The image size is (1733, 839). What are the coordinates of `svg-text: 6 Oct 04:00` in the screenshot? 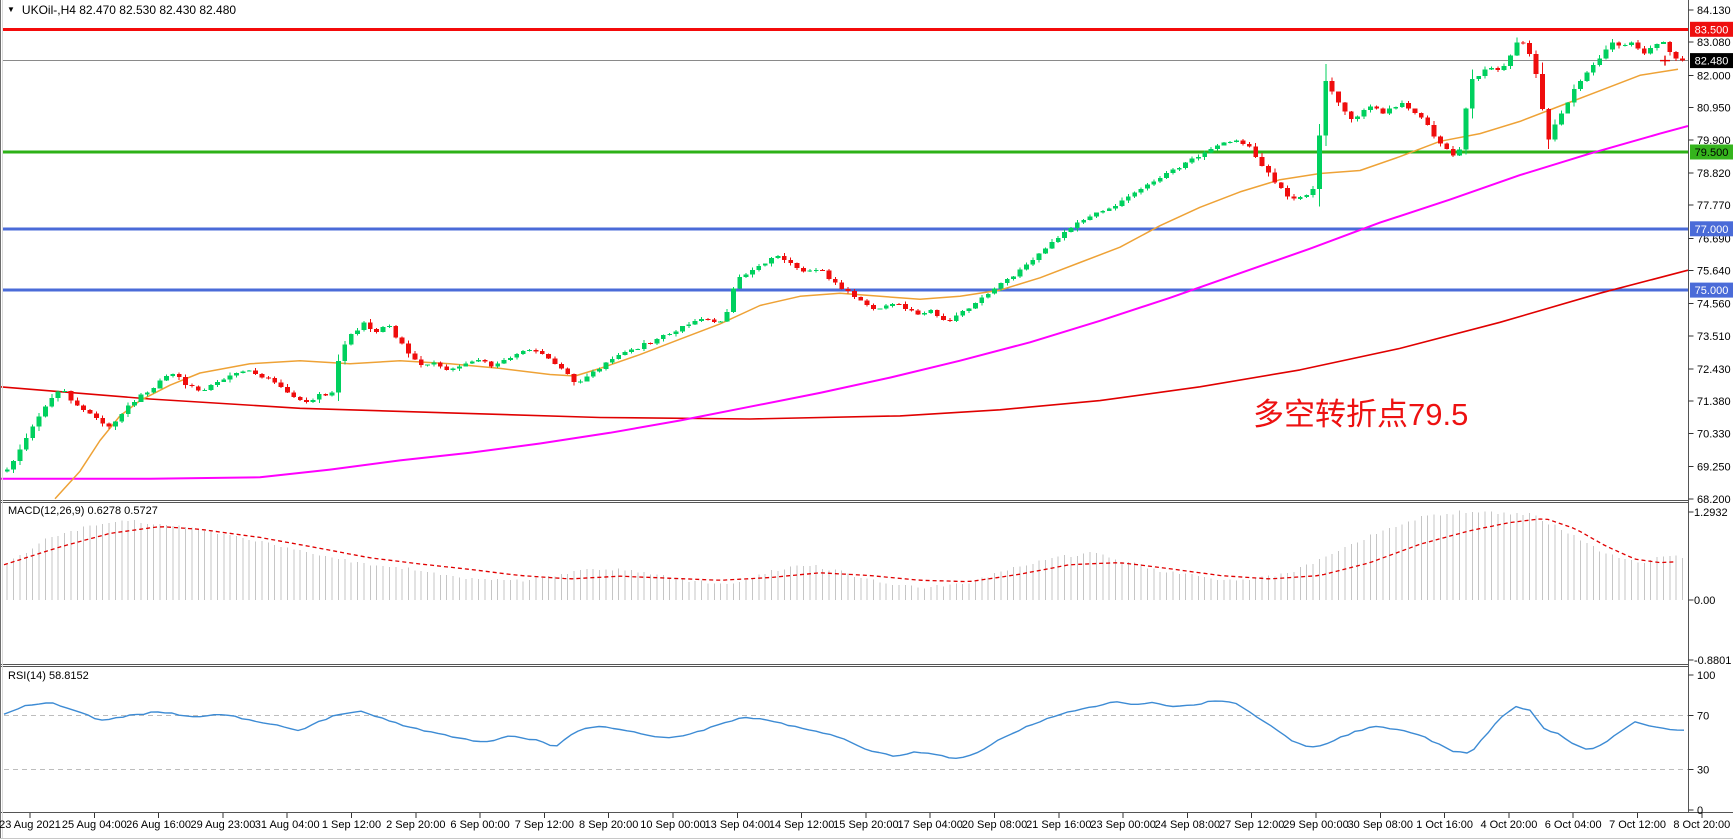 It's located at (1573, 825).